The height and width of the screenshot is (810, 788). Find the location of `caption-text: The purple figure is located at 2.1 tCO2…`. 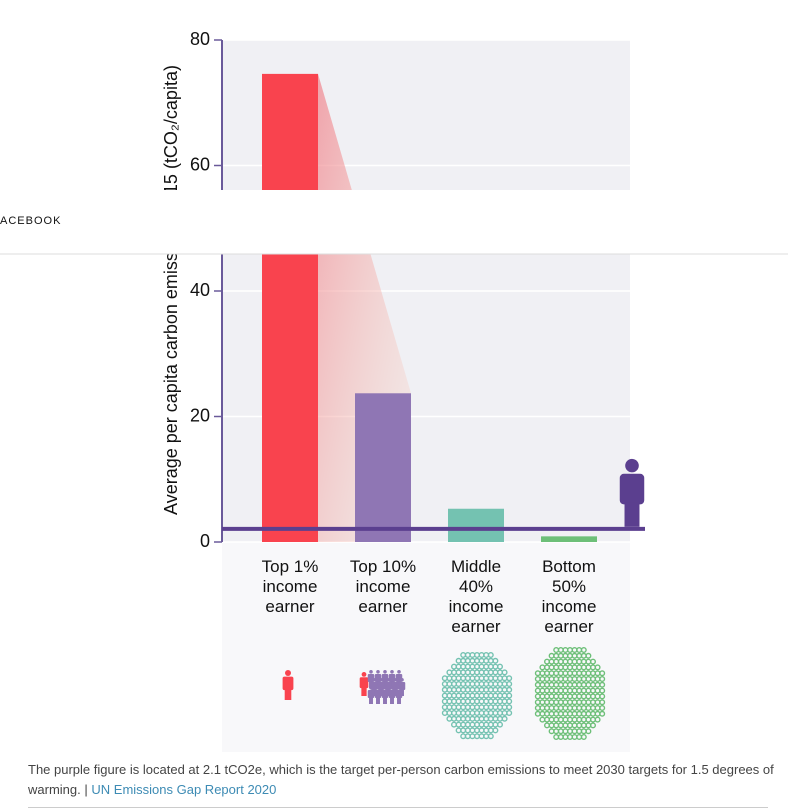

caption-text: The purple figure is located at 2.1 tCO2… is located at coordinates (401, 779).